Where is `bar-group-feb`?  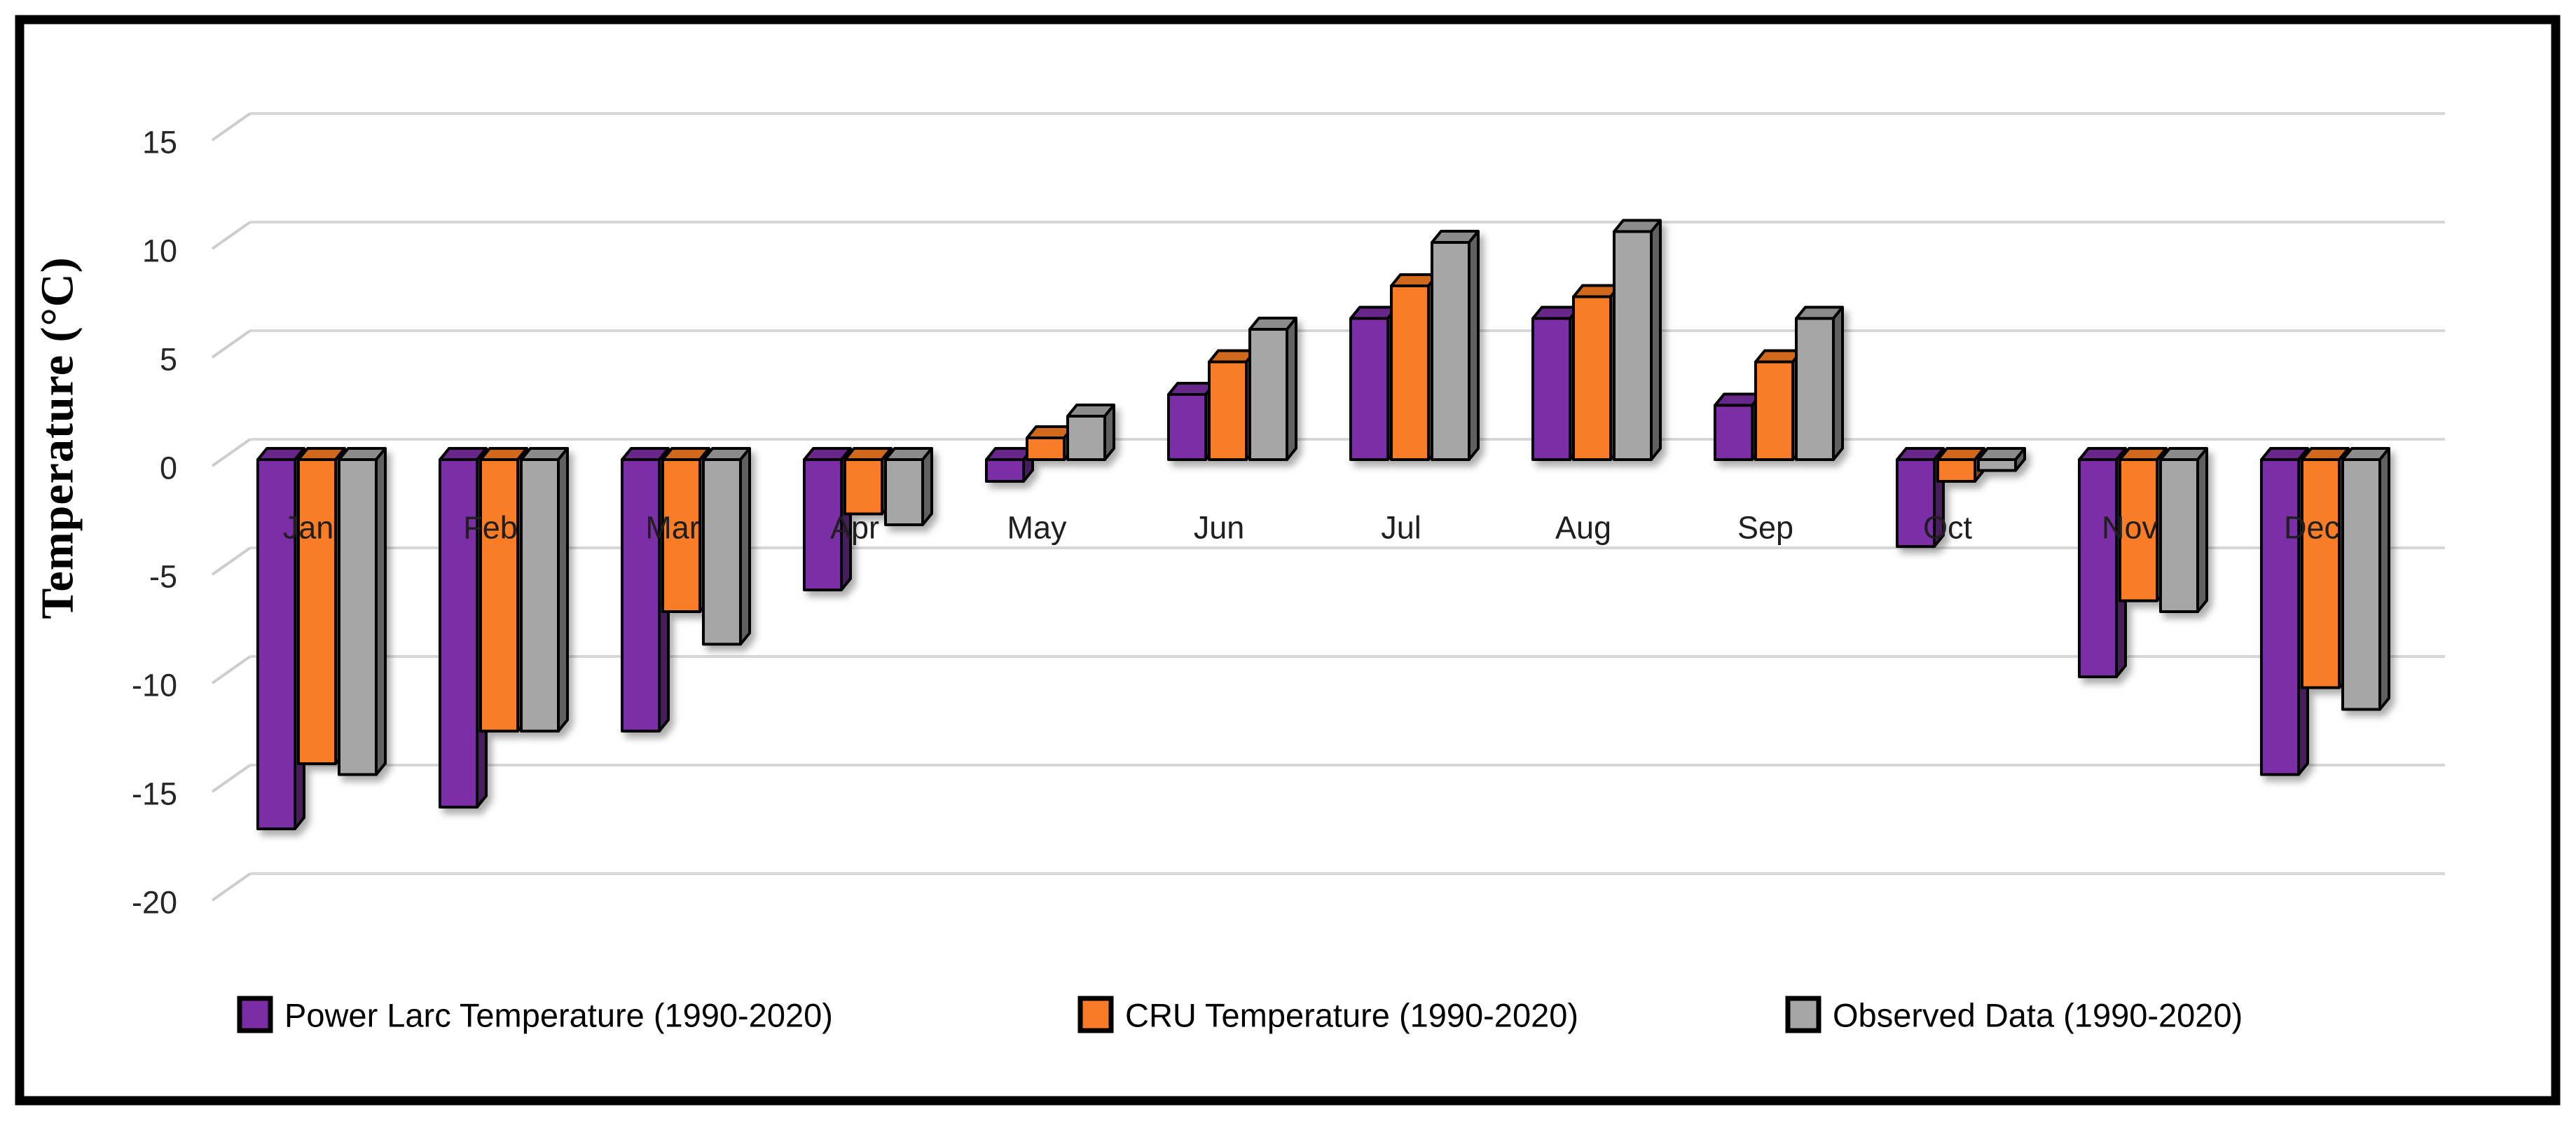 bar-group-feb is located at coordinates (504, 628).